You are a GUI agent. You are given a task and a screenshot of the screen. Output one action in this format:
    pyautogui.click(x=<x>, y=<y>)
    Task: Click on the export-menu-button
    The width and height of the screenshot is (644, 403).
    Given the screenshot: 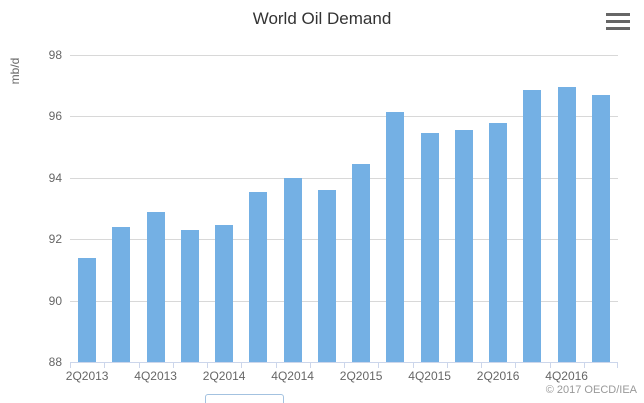 What is the action you would take?
    pyautogui.click(x=619, y=21)
    